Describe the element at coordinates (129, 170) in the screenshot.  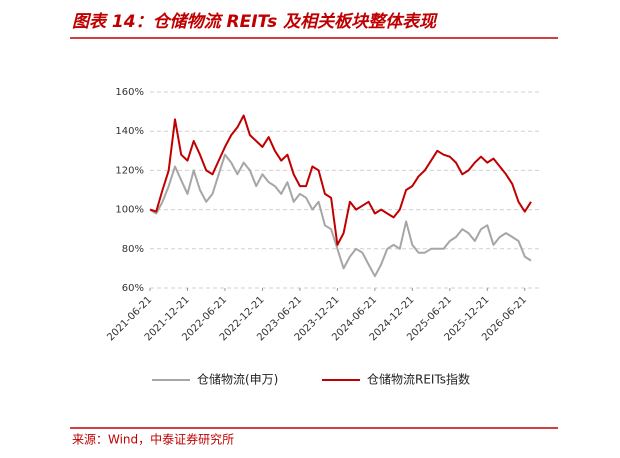
I see `y-tick-label: 120%` at that location.